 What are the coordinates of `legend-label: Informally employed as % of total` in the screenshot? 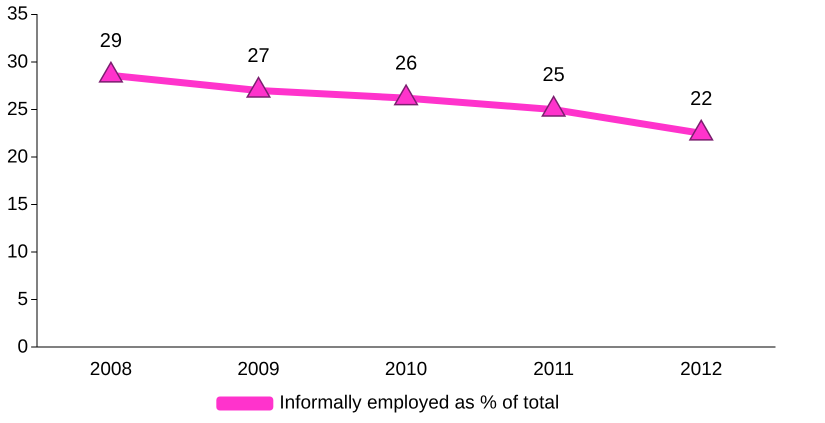 It's located at (419, 403).